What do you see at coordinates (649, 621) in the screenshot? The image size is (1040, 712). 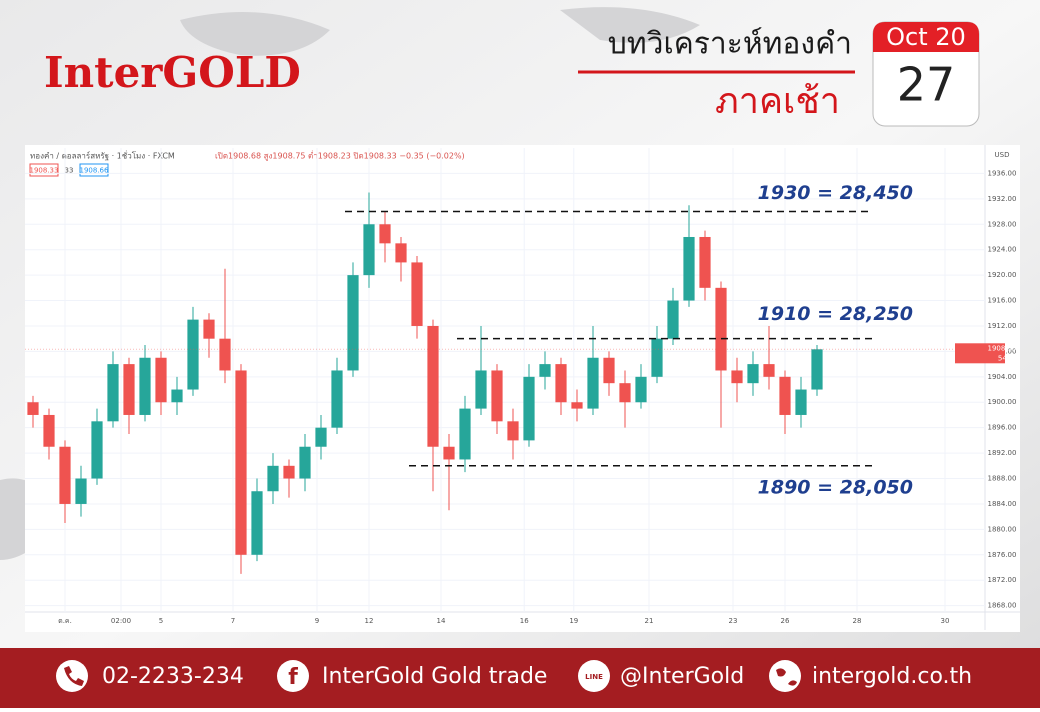 I see `x-tick-label: 21` at bounding box center [649, 621].